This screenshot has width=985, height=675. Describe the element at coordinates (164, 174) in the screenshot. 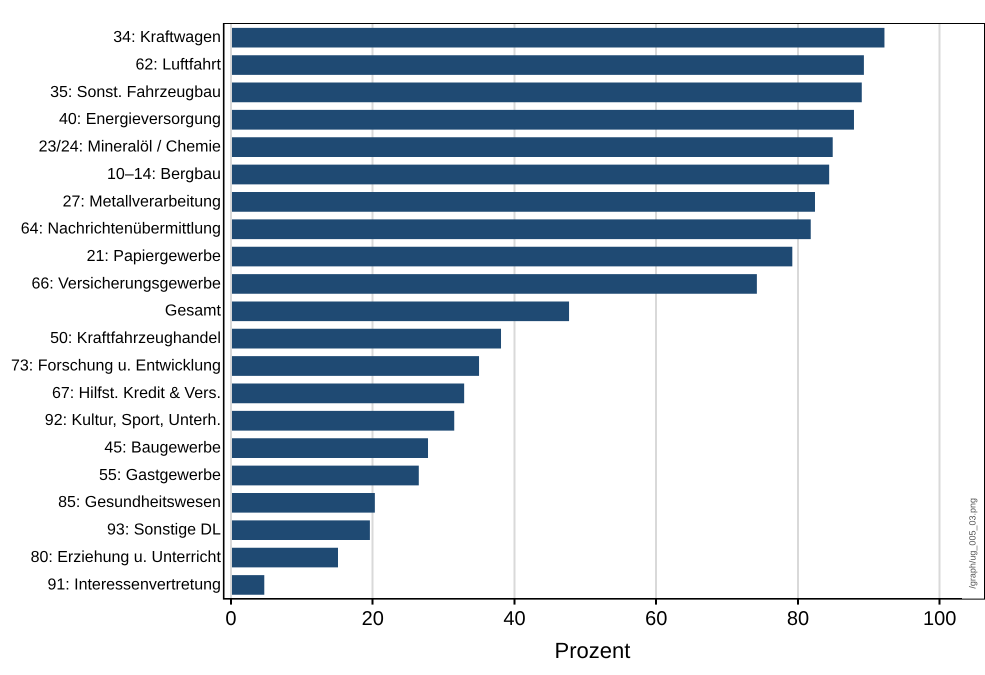

I see `y-tick-label: 10–14: Bergbau` at that location.